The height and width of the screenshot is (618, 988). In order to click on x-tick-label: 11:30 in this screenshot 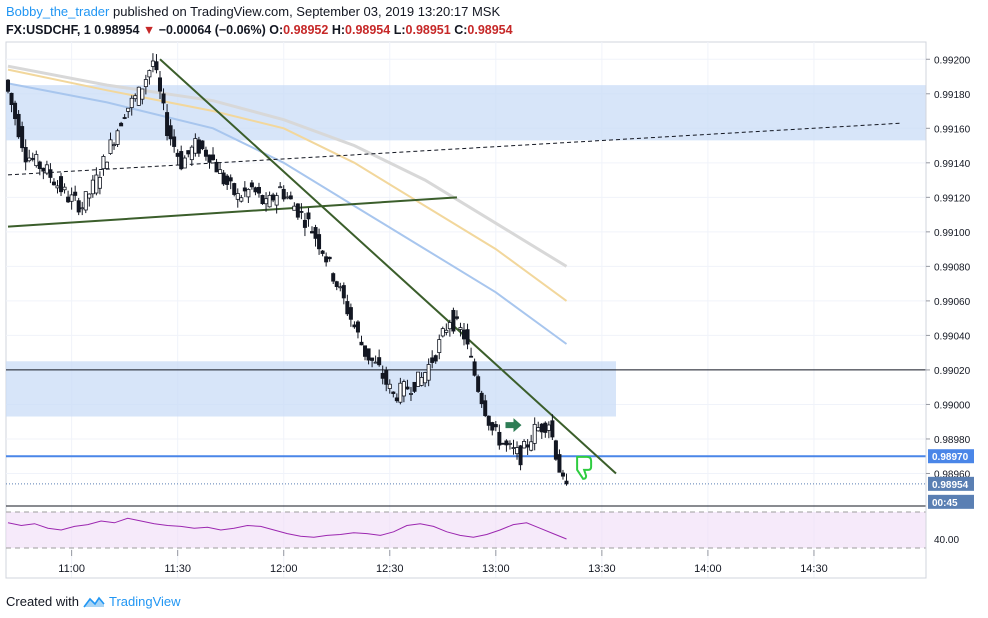, I will do `click(177, 569)`.